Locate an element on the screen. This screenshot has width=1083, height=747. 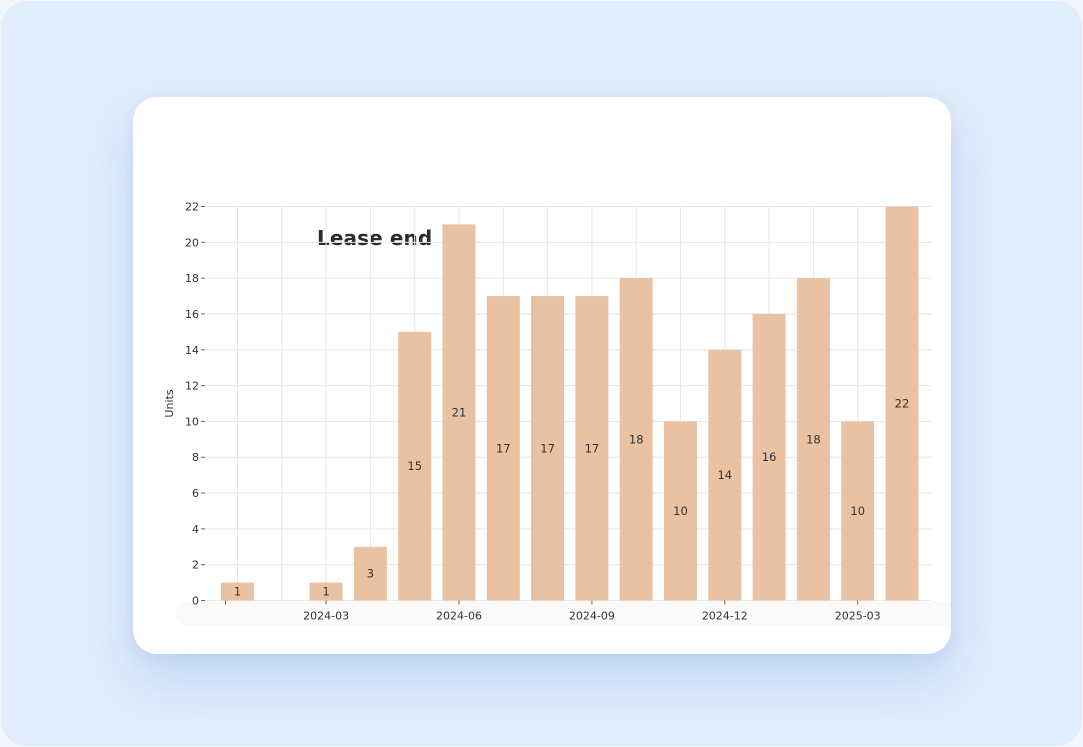
bar-data-label: 15 is located at coordinates (414, 466).